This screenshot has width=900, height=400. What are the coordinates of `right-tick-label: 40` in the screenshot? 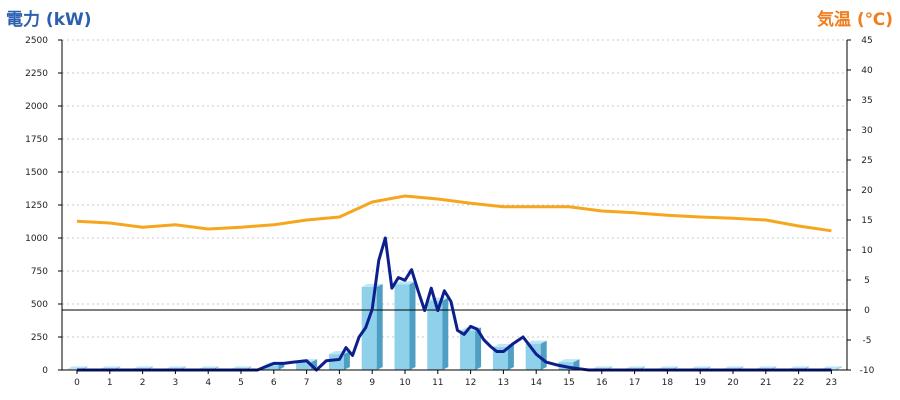 It's located at (867, 71).